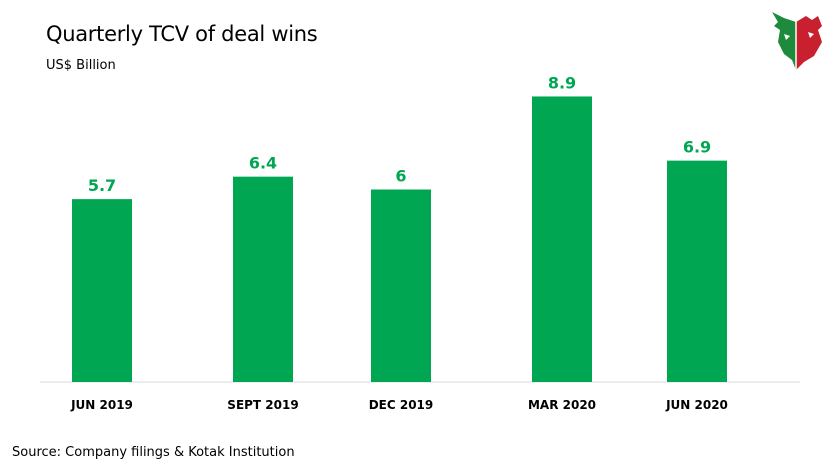  Describe the element at coordinates (263, 163) in the screenshot. I see `data-label-2: 6.4` at that location.